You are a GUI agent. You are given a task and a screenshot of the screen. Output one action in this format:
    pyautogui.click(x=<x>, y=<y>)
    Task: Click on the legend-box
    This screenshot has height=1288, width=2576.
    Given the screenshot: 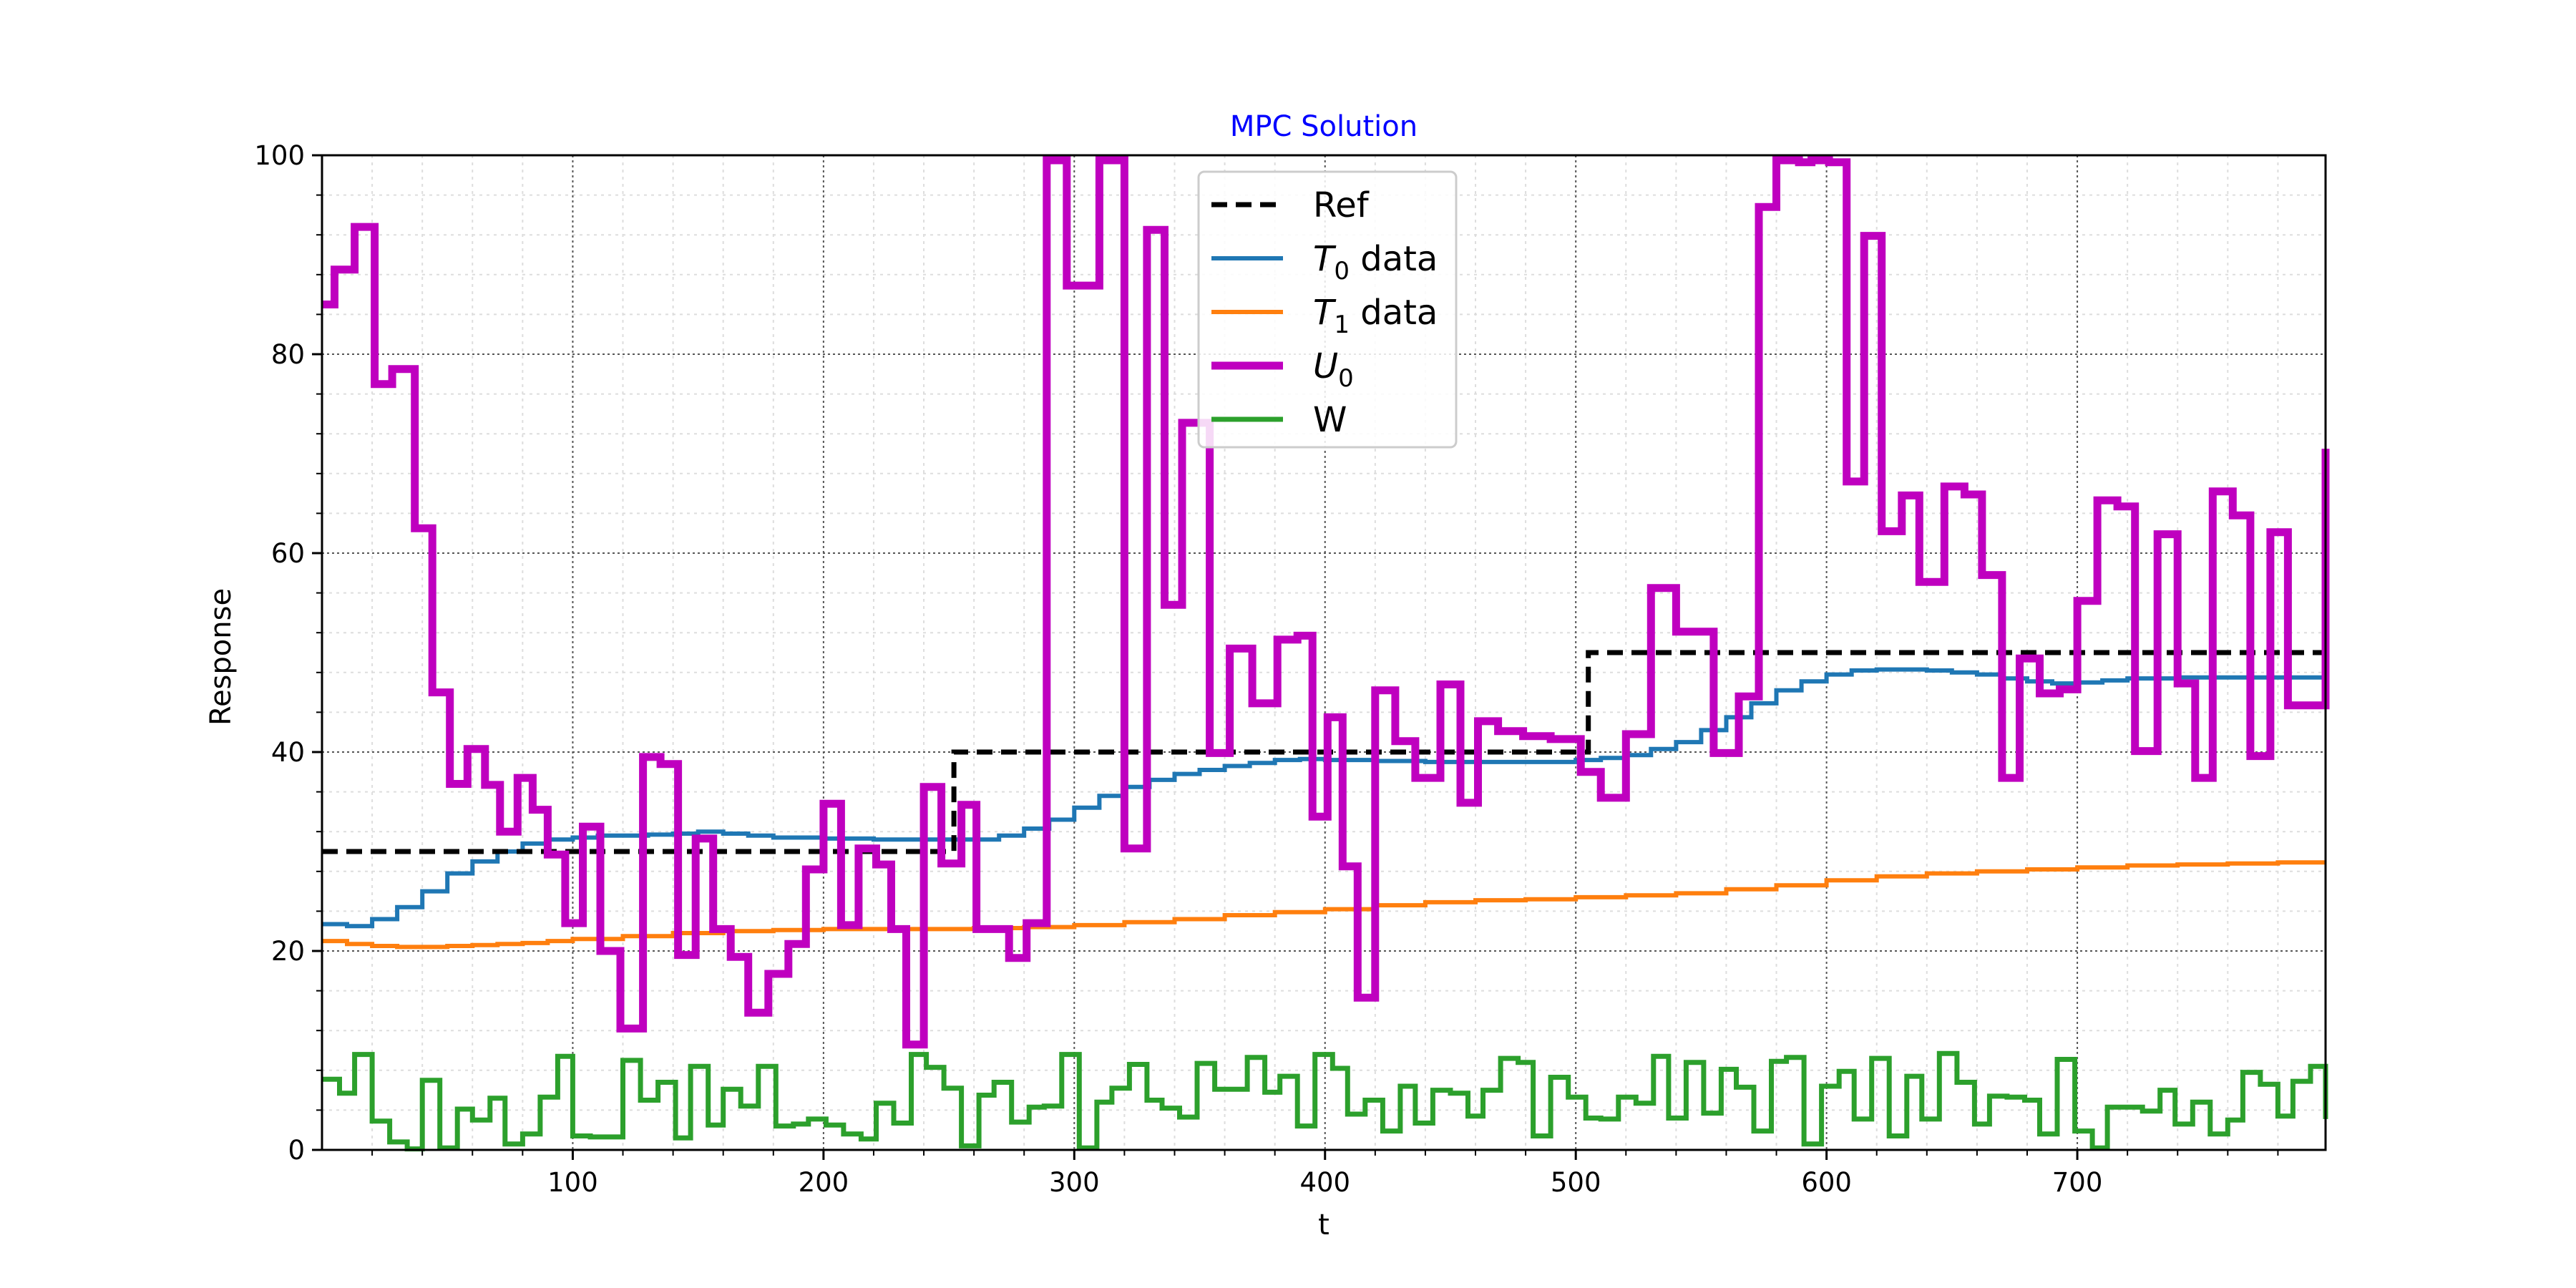 What is the action you would take?
    pyautogui.click(x=1327, y=309)
    